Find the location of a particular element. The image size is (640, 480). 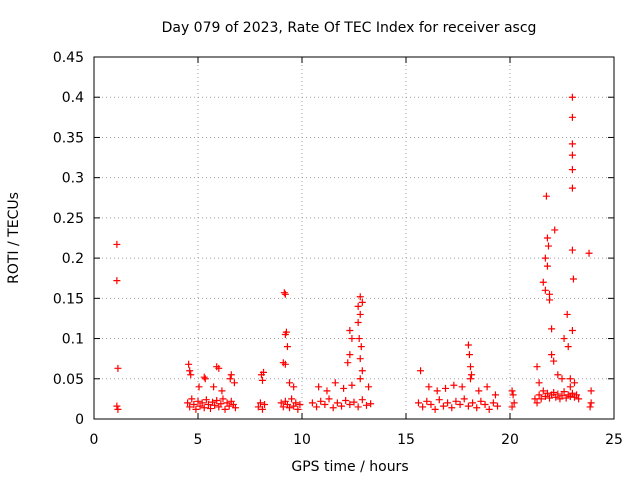

y-tick-label: 0.25 is located at coordinates (68, 219).